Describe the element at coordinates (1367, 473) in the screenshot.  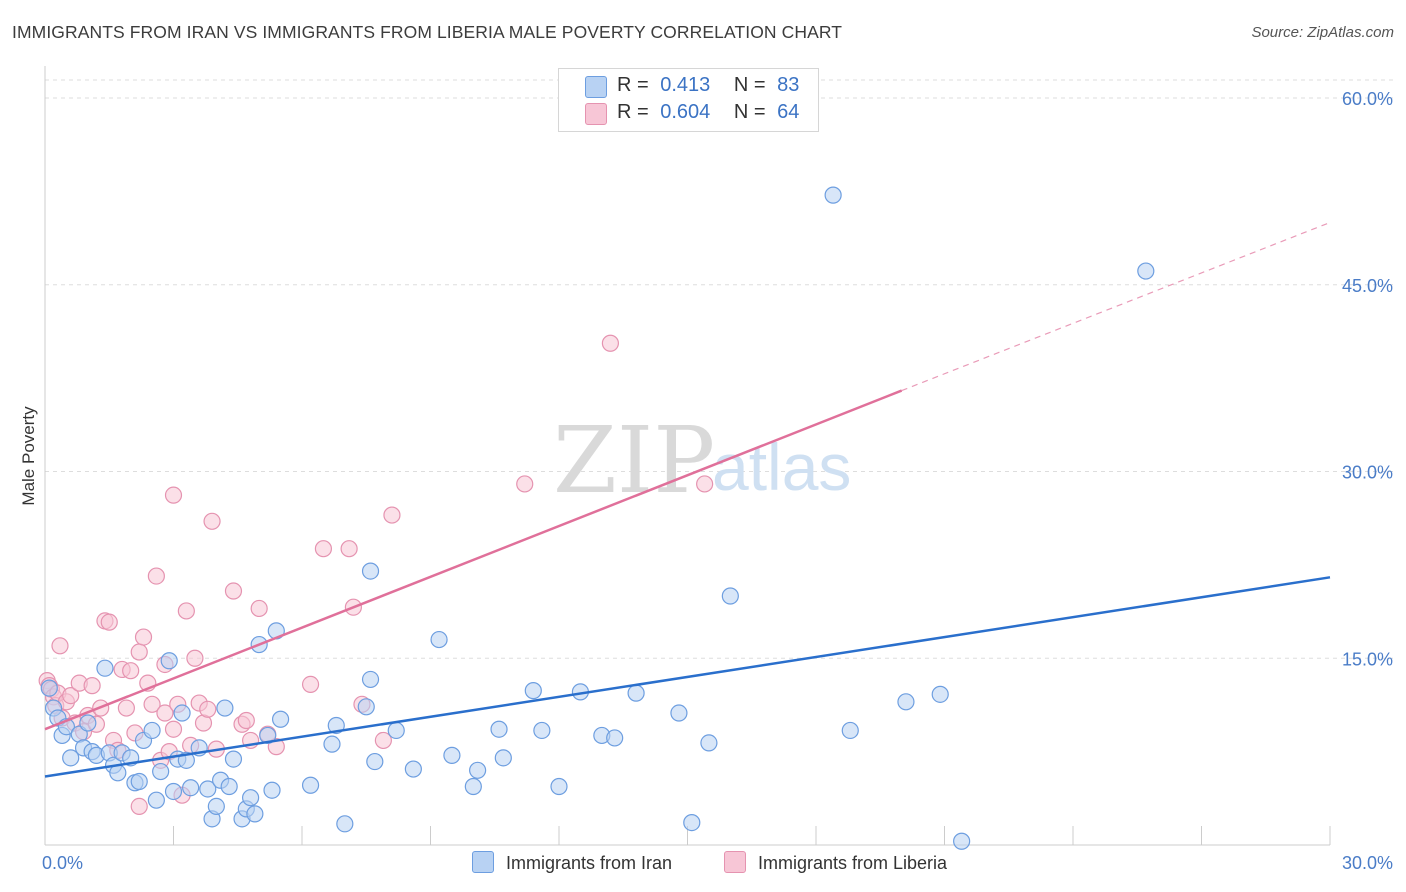
I see `y-tick-label: 30.0%` at that location.